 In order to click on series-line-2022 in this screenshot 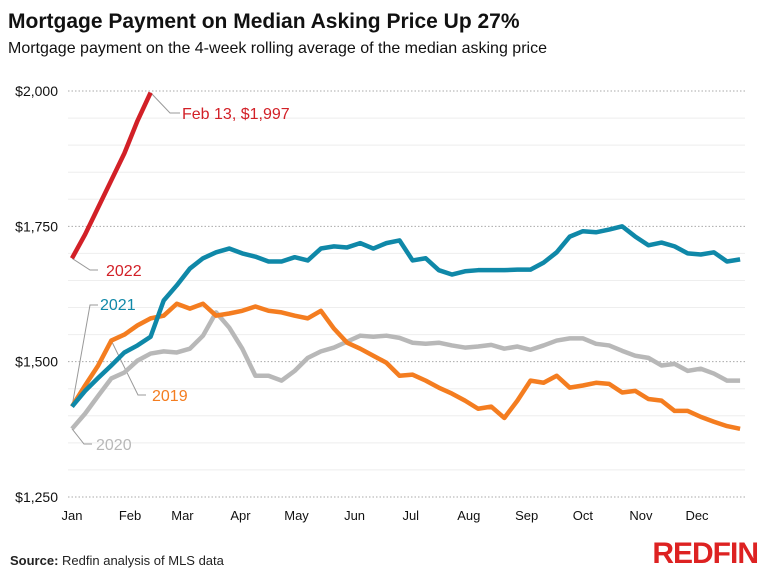, I will do `click(111, 175)`.